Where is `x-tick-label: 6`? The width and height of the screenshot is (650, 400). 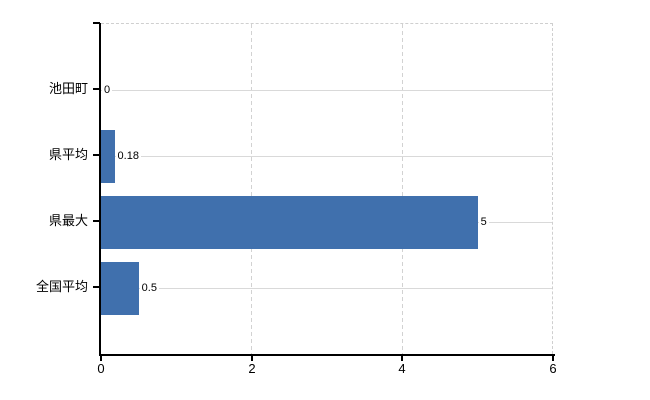
x-tick-label: 6 is located at coordinates (553, 368).